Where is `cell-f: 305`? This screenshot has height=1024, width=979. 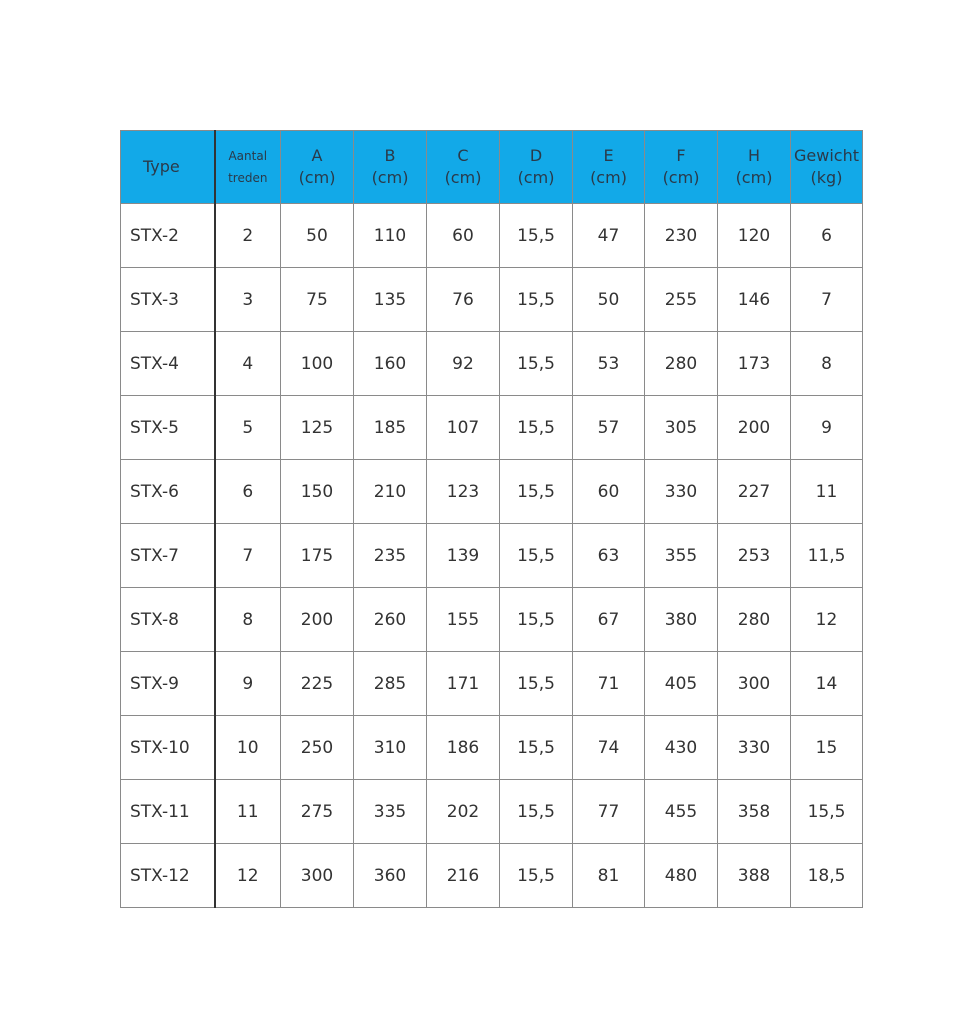
cell-f: 305 is located at coordinates (681, 427).